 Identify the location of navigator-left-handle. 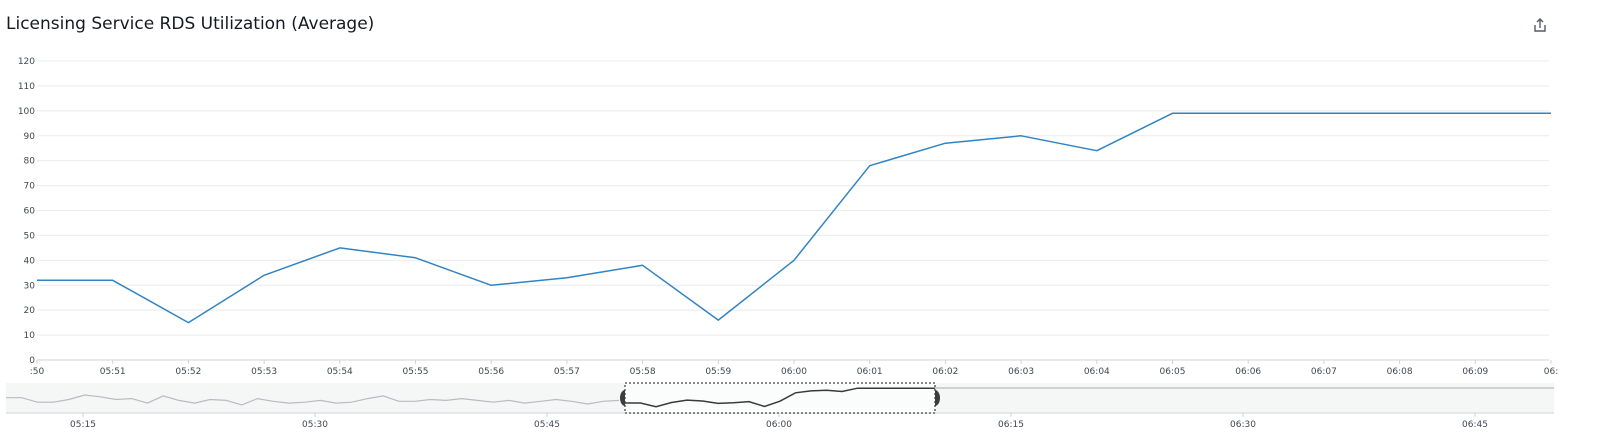
(622, 398).